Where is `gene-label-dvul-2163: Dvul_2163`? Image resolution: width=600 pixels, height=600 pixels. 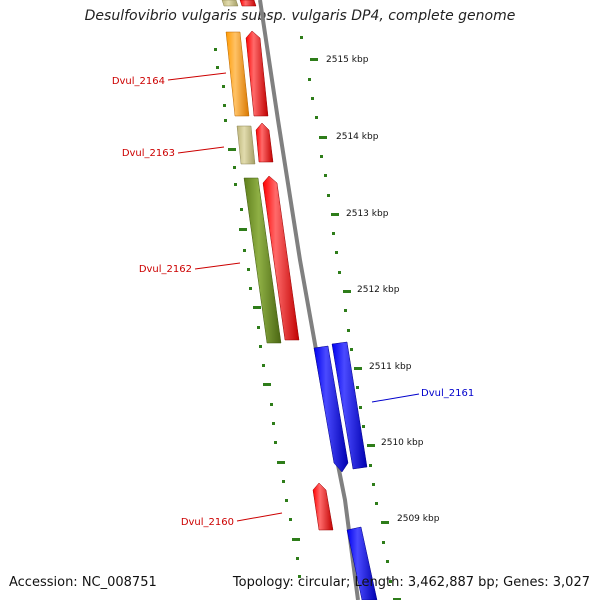
gene-label-dvul-2163: Dvul_2163 is located at coordinates (173, 152).